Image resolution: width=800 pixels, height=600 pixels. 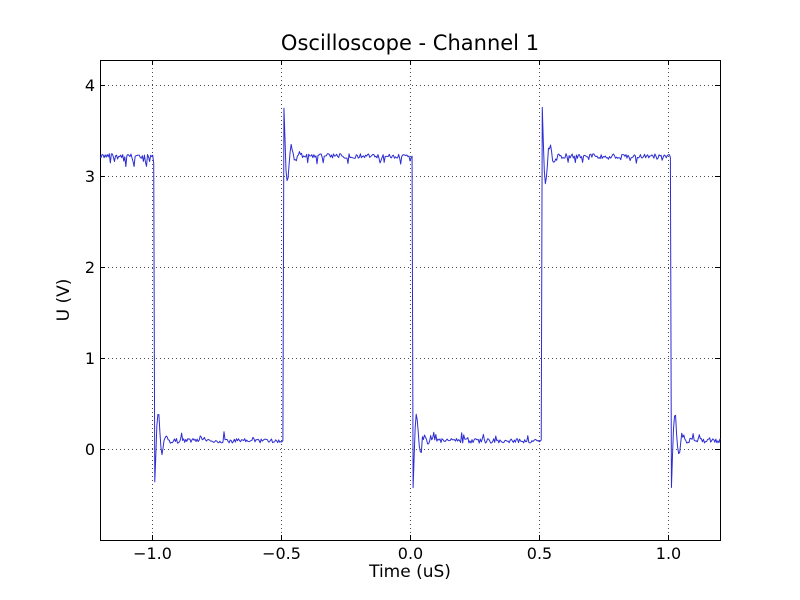 I want to click on x-tick-label: 1.0, so click(x=668, y=553).